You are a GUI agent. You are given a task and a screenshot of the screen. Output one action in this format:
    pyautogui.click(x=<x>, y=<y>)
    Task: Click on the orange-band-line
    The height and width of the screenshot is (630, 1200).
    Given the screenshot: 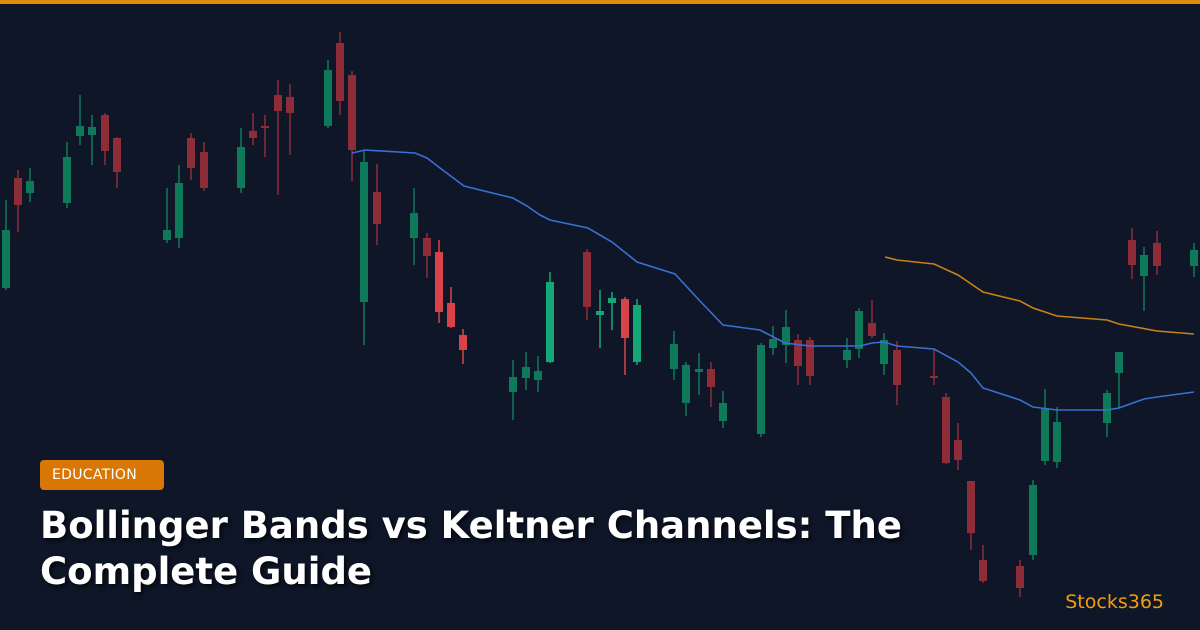 What is the action you would take?
    pyautogui.click(x=1039, y=295)
    